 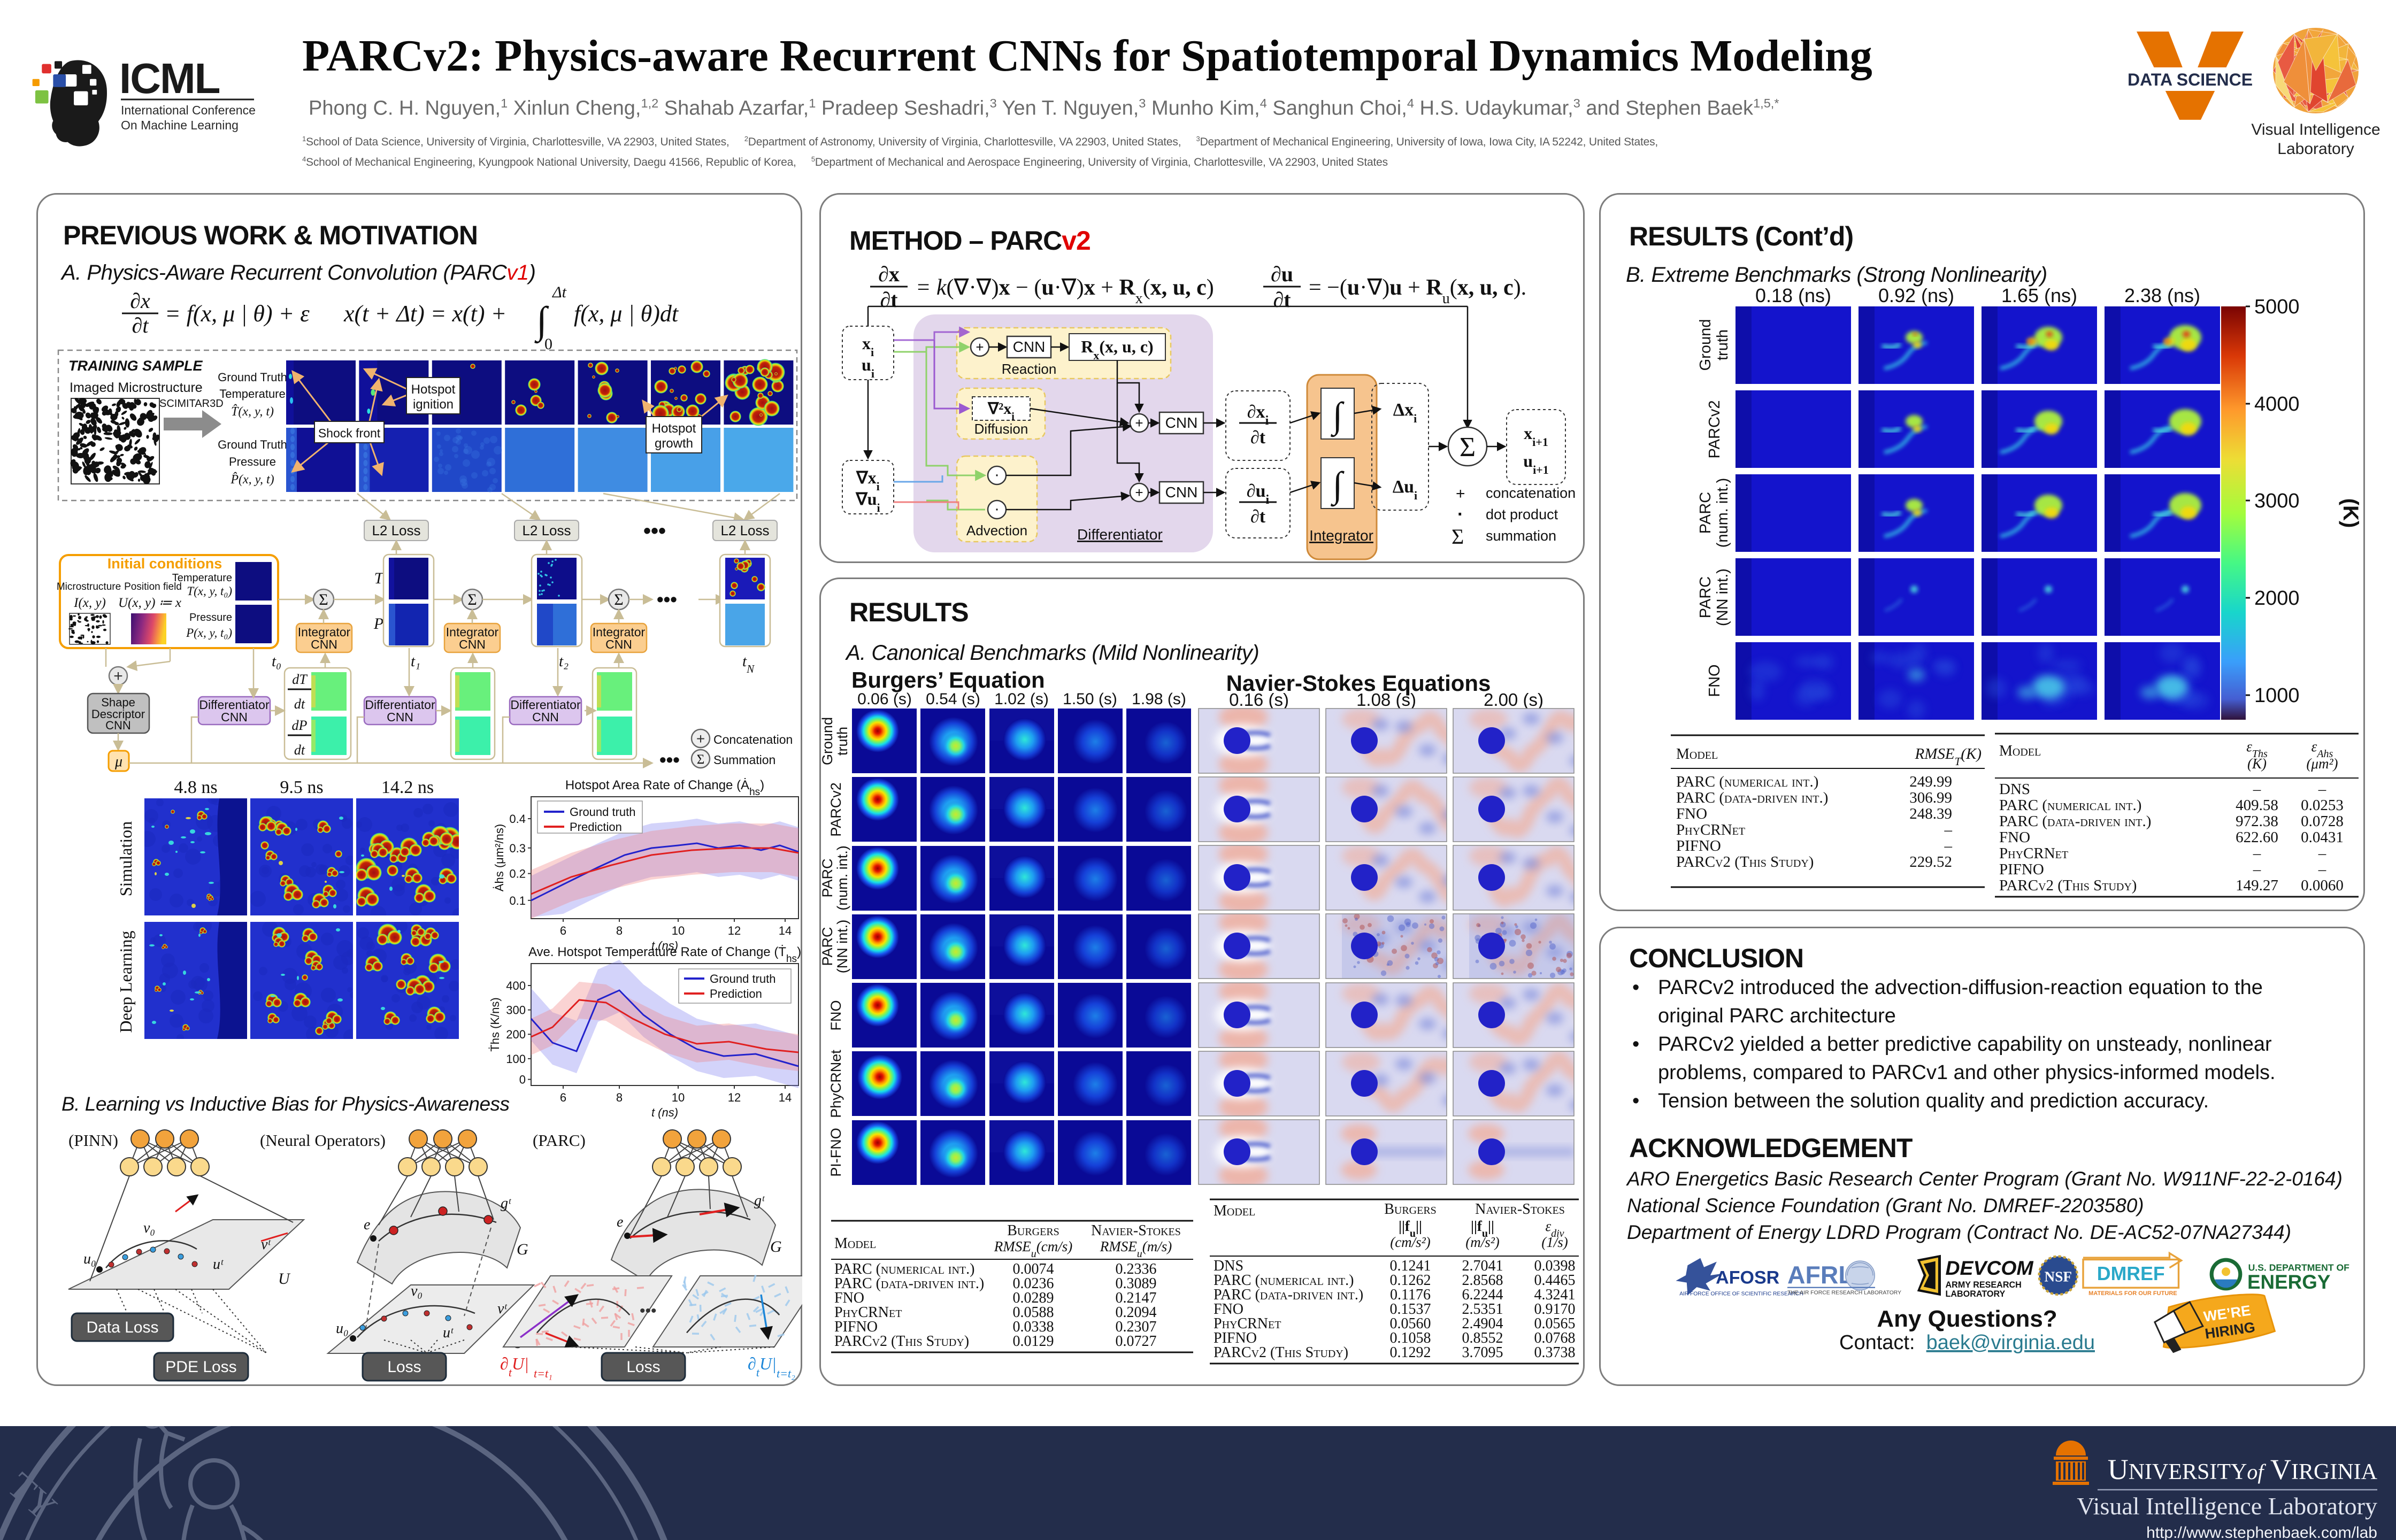 I want to click on svg-text: P, so click(x=378, y=624).